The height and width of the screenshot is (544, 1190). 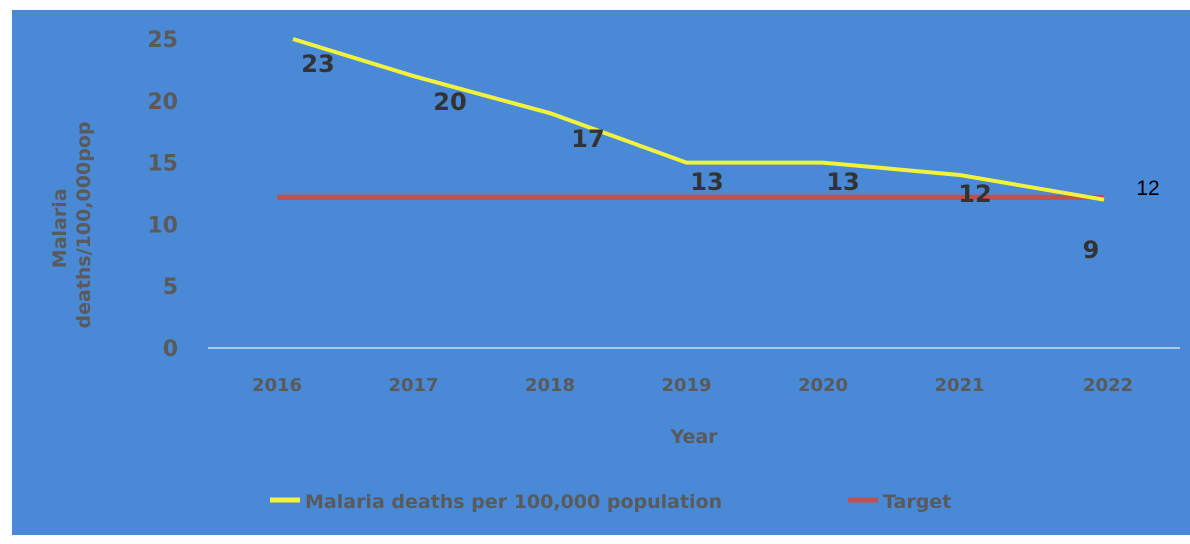 What do you see at coordinates (550, 385) in the screenshot?
I see `x-tick-label: 2018` at bounding box center [550, 385].